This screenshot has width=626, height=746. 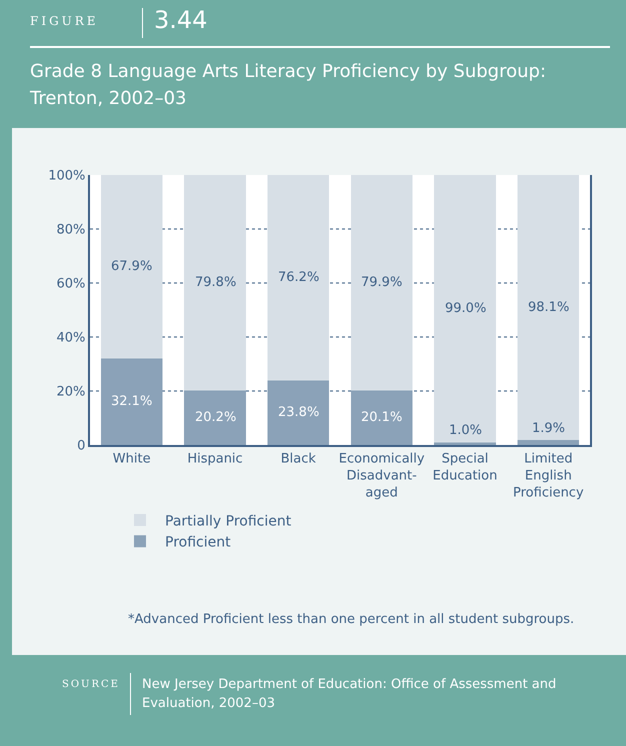 I want to click on data-label: 76.2%, so click(x=299, y=277).